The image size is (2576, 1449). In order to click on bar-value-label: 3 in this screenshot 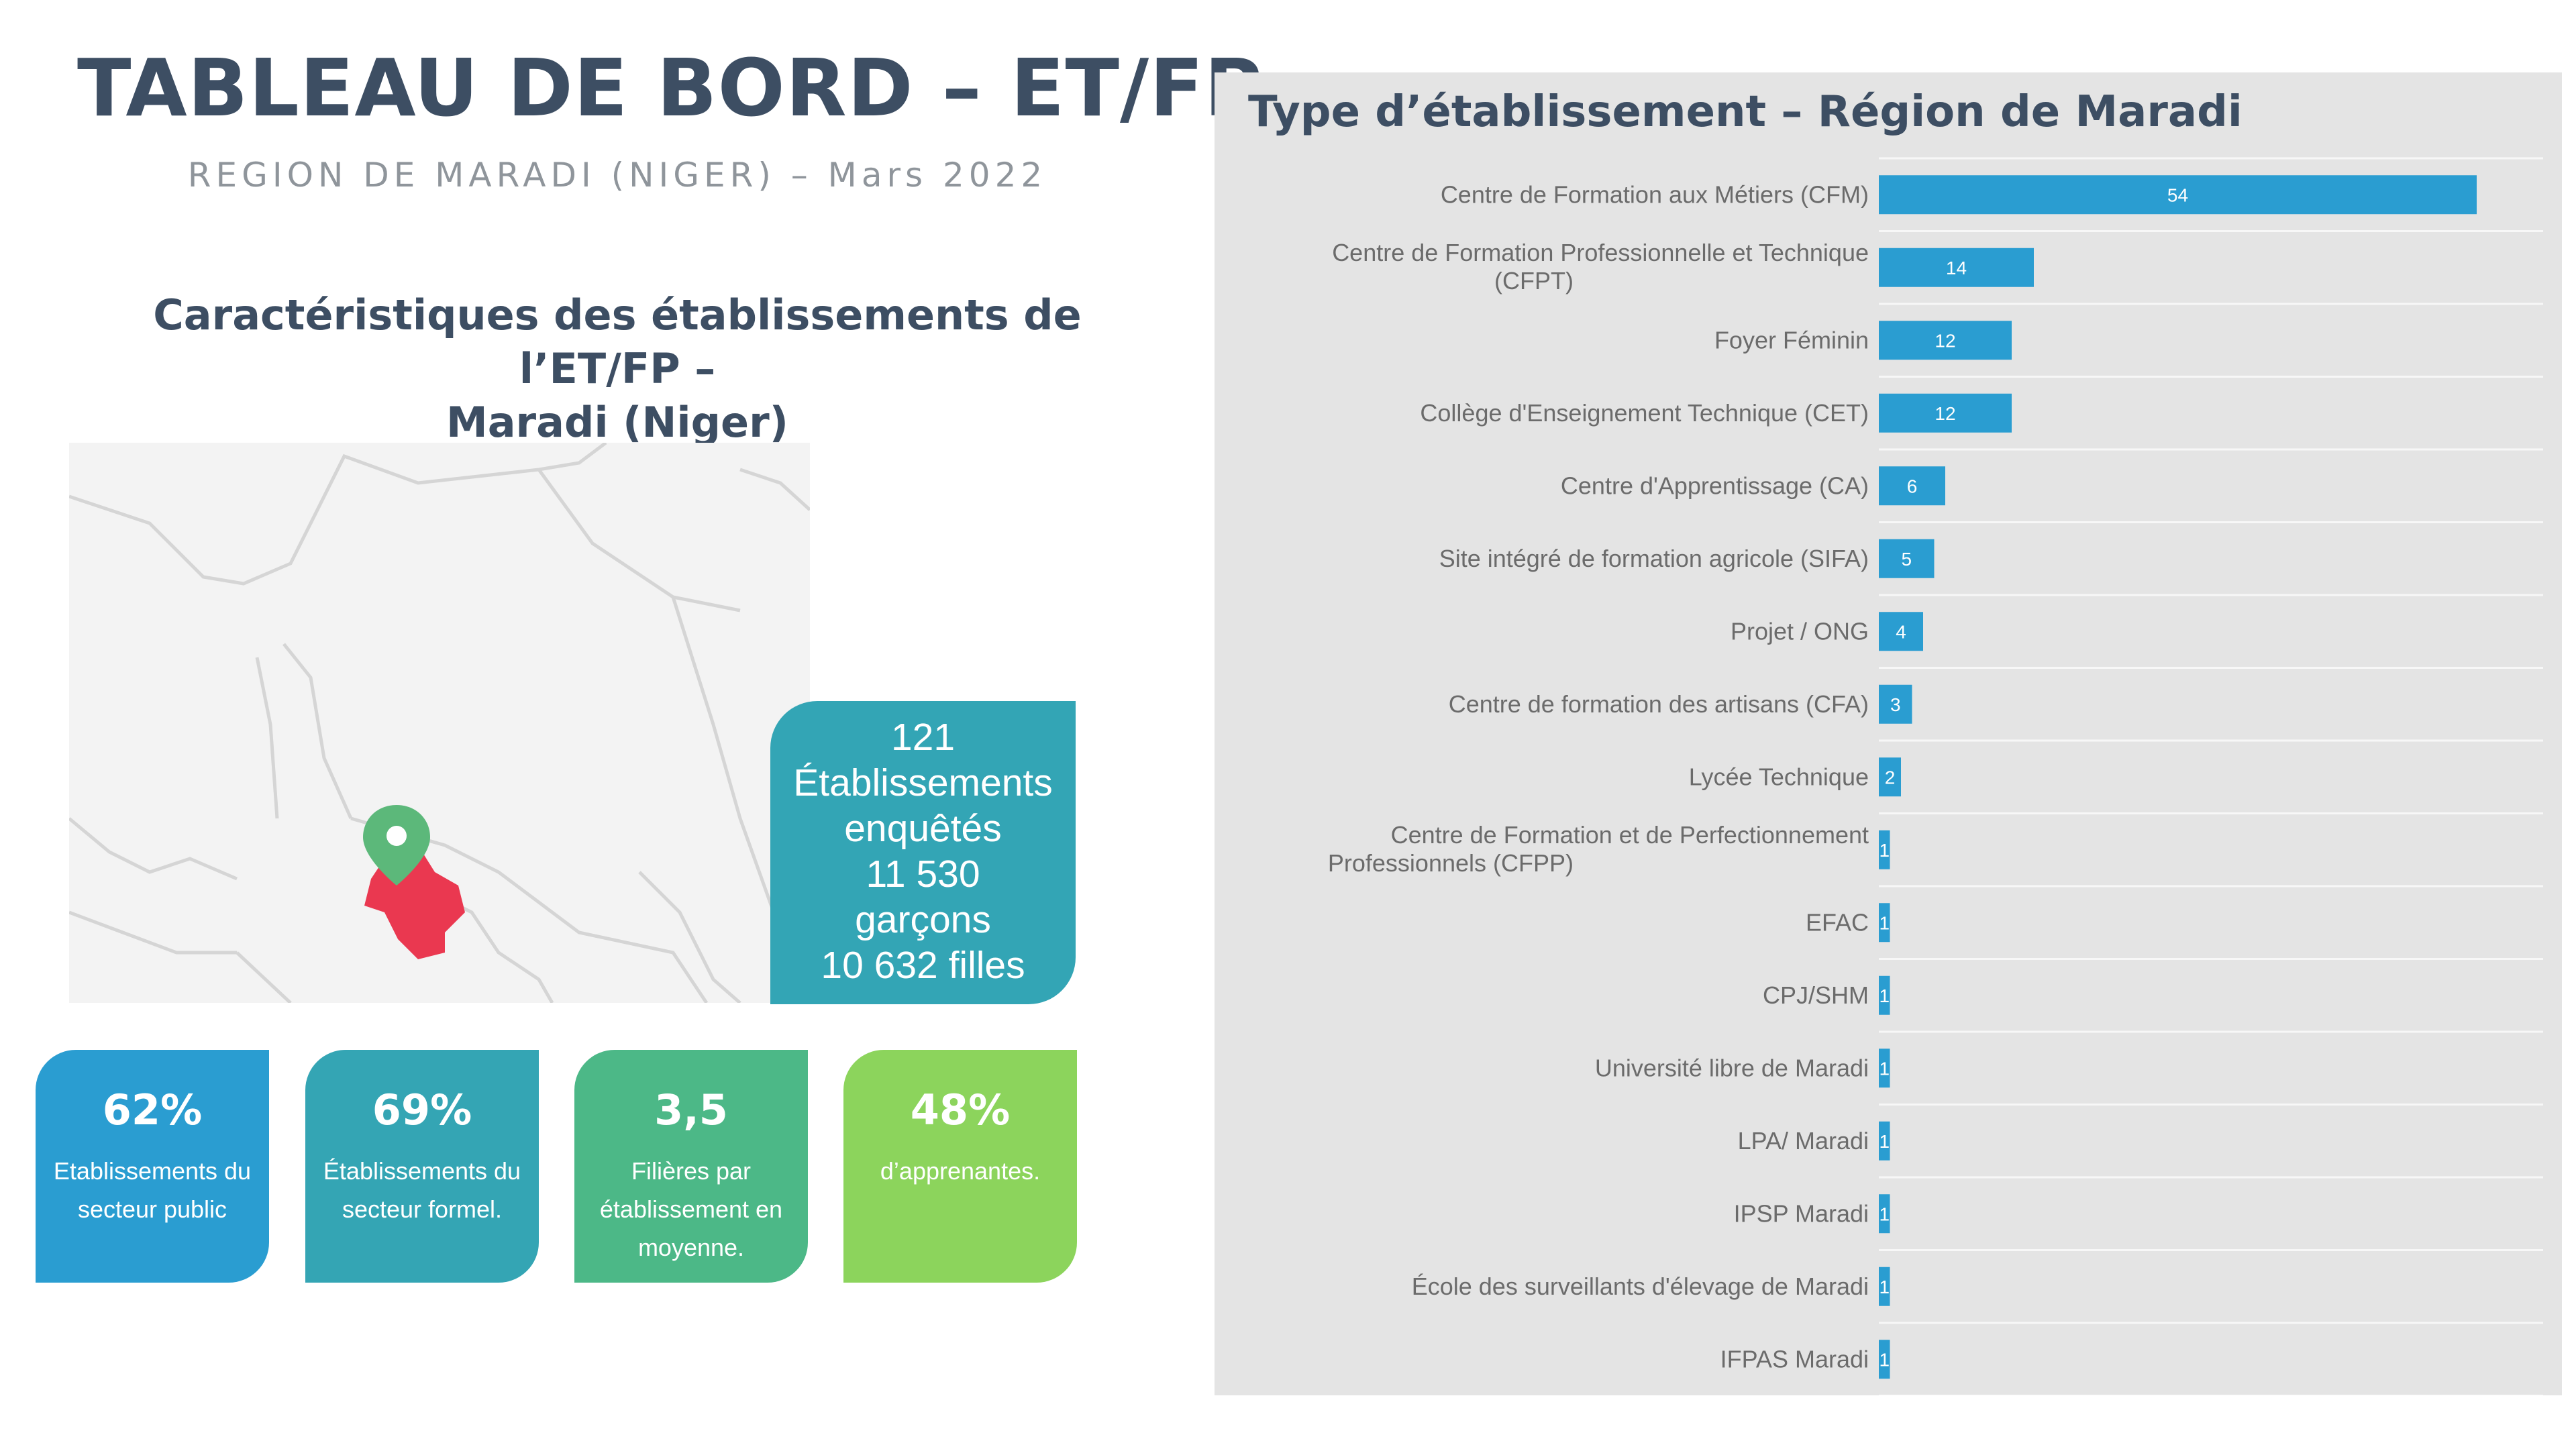, I will do `click(1895, 704)`.